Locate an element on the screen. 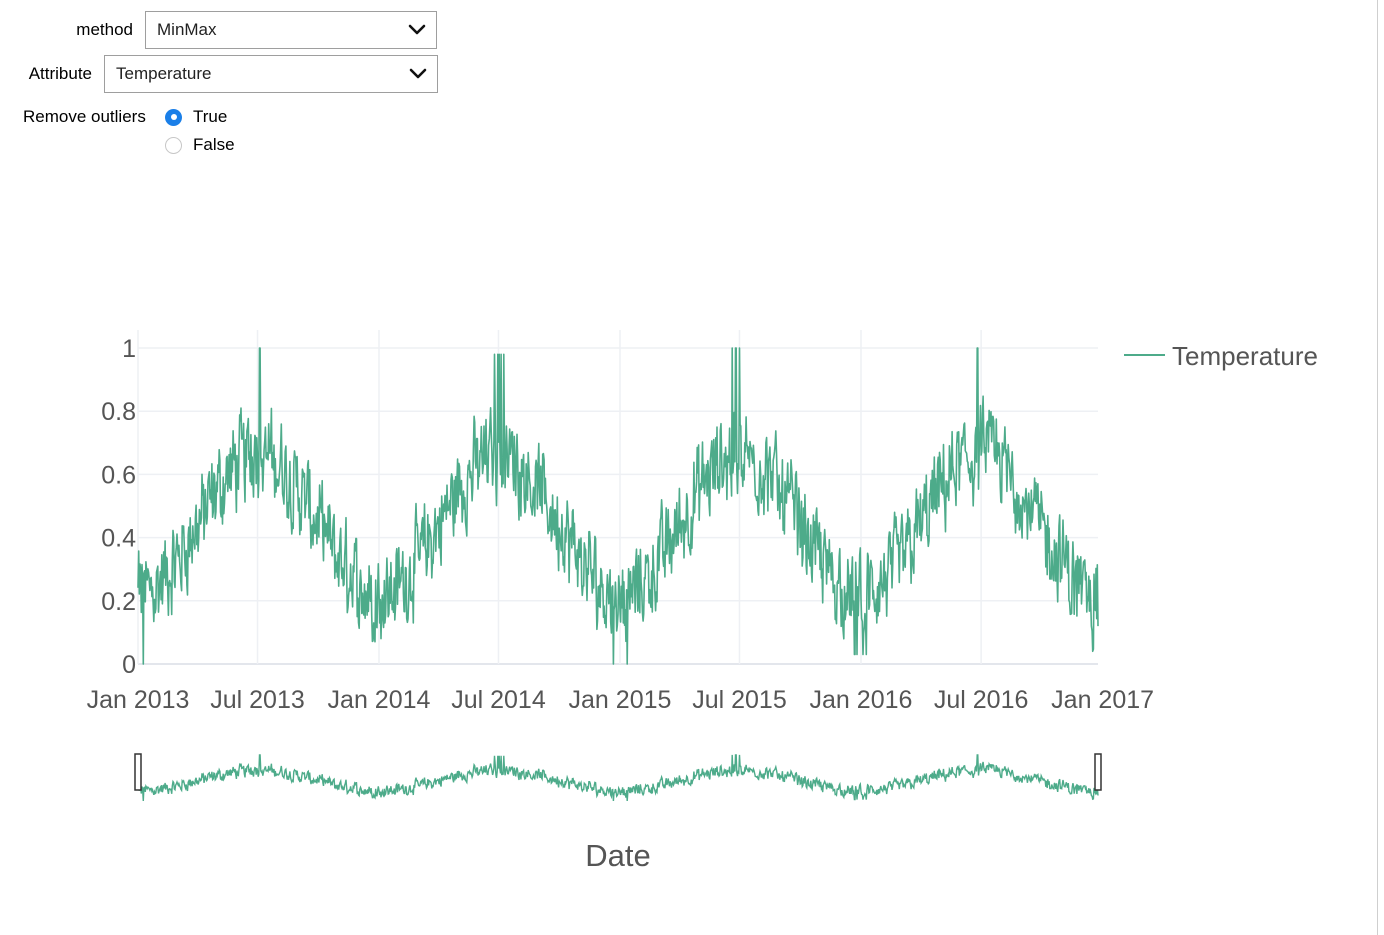 Image resolution: width=1384 pixels, height=935 pixels. x-tick-label: Jul 2014 is located at coordinates (498, 700).